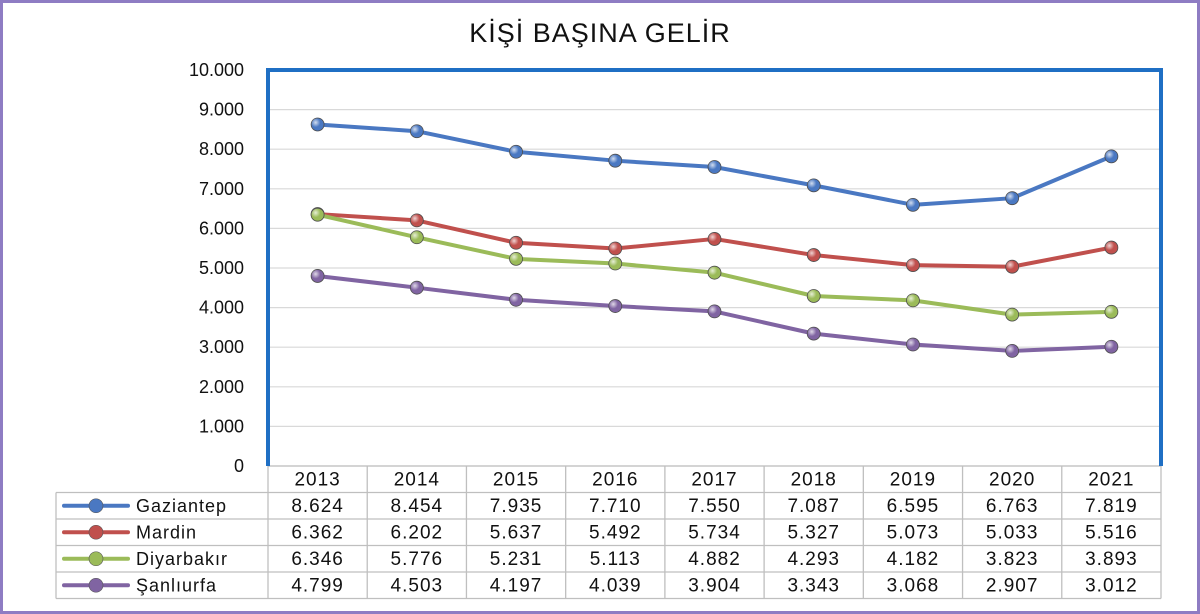 The height and width of the screenshot is (614, 1200). I want to click on y-tick-label: 9.000, so click(221, 110).